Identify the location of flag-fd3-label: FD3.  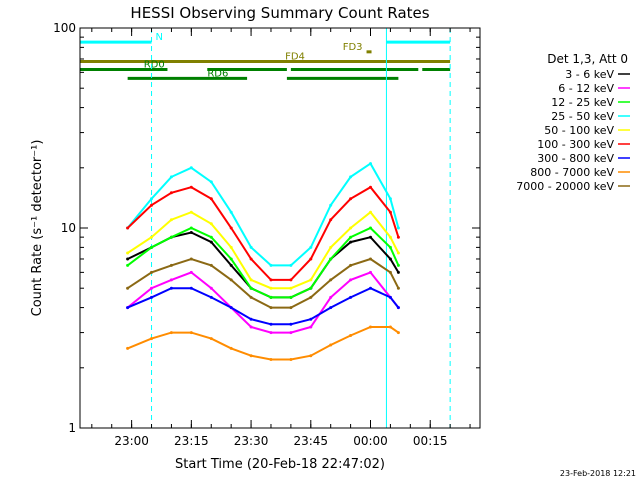
(353, 47).